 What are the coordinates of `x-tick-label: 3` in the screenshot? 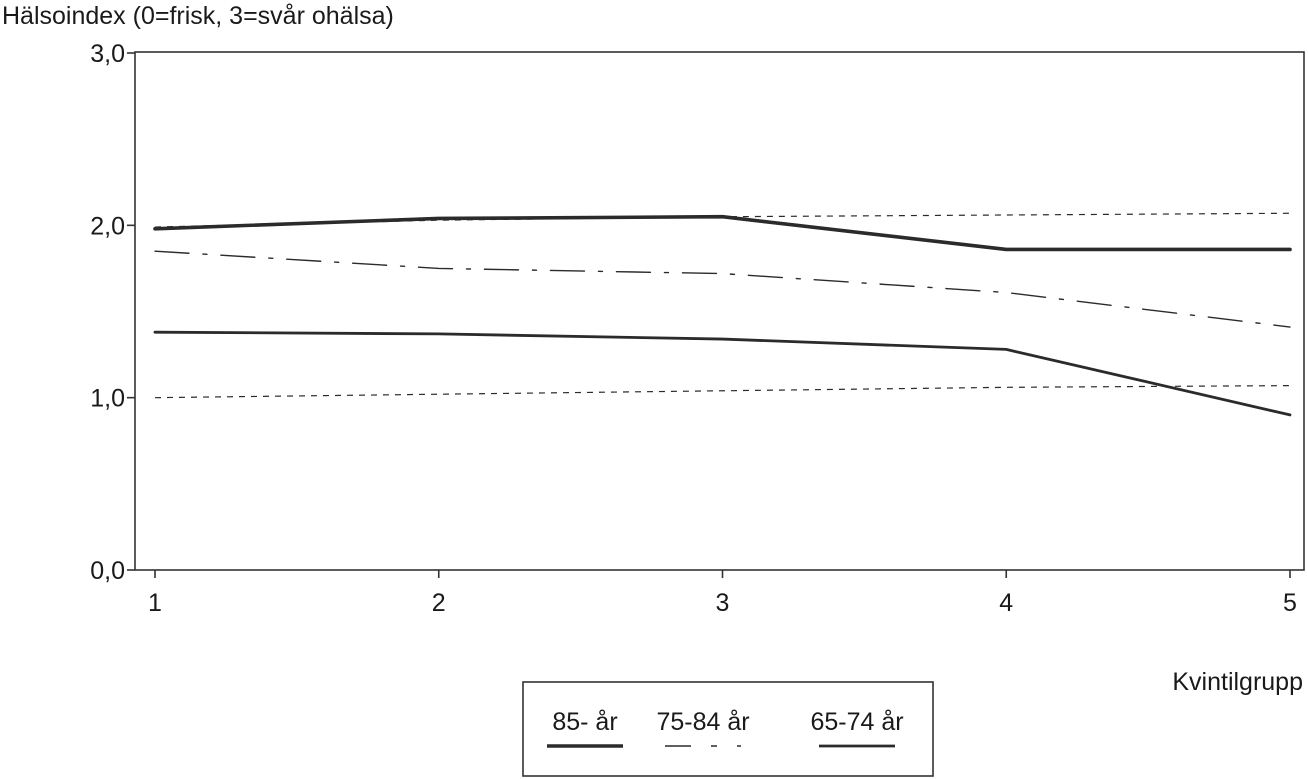 It's located at (723, 603).